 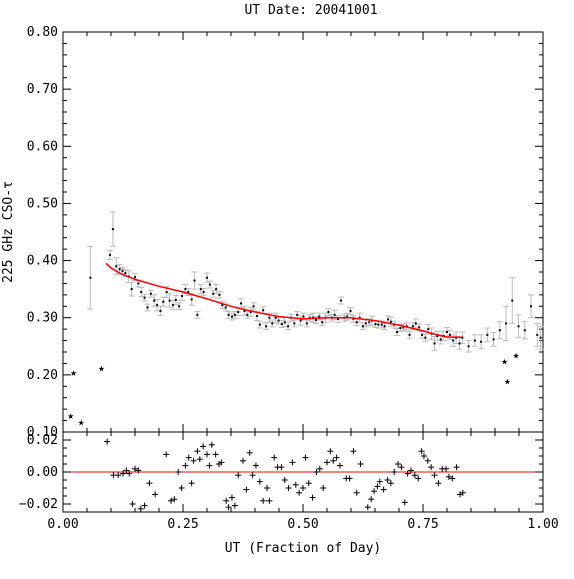 I want to click on star-point: ★, so click(x=516, y=354).